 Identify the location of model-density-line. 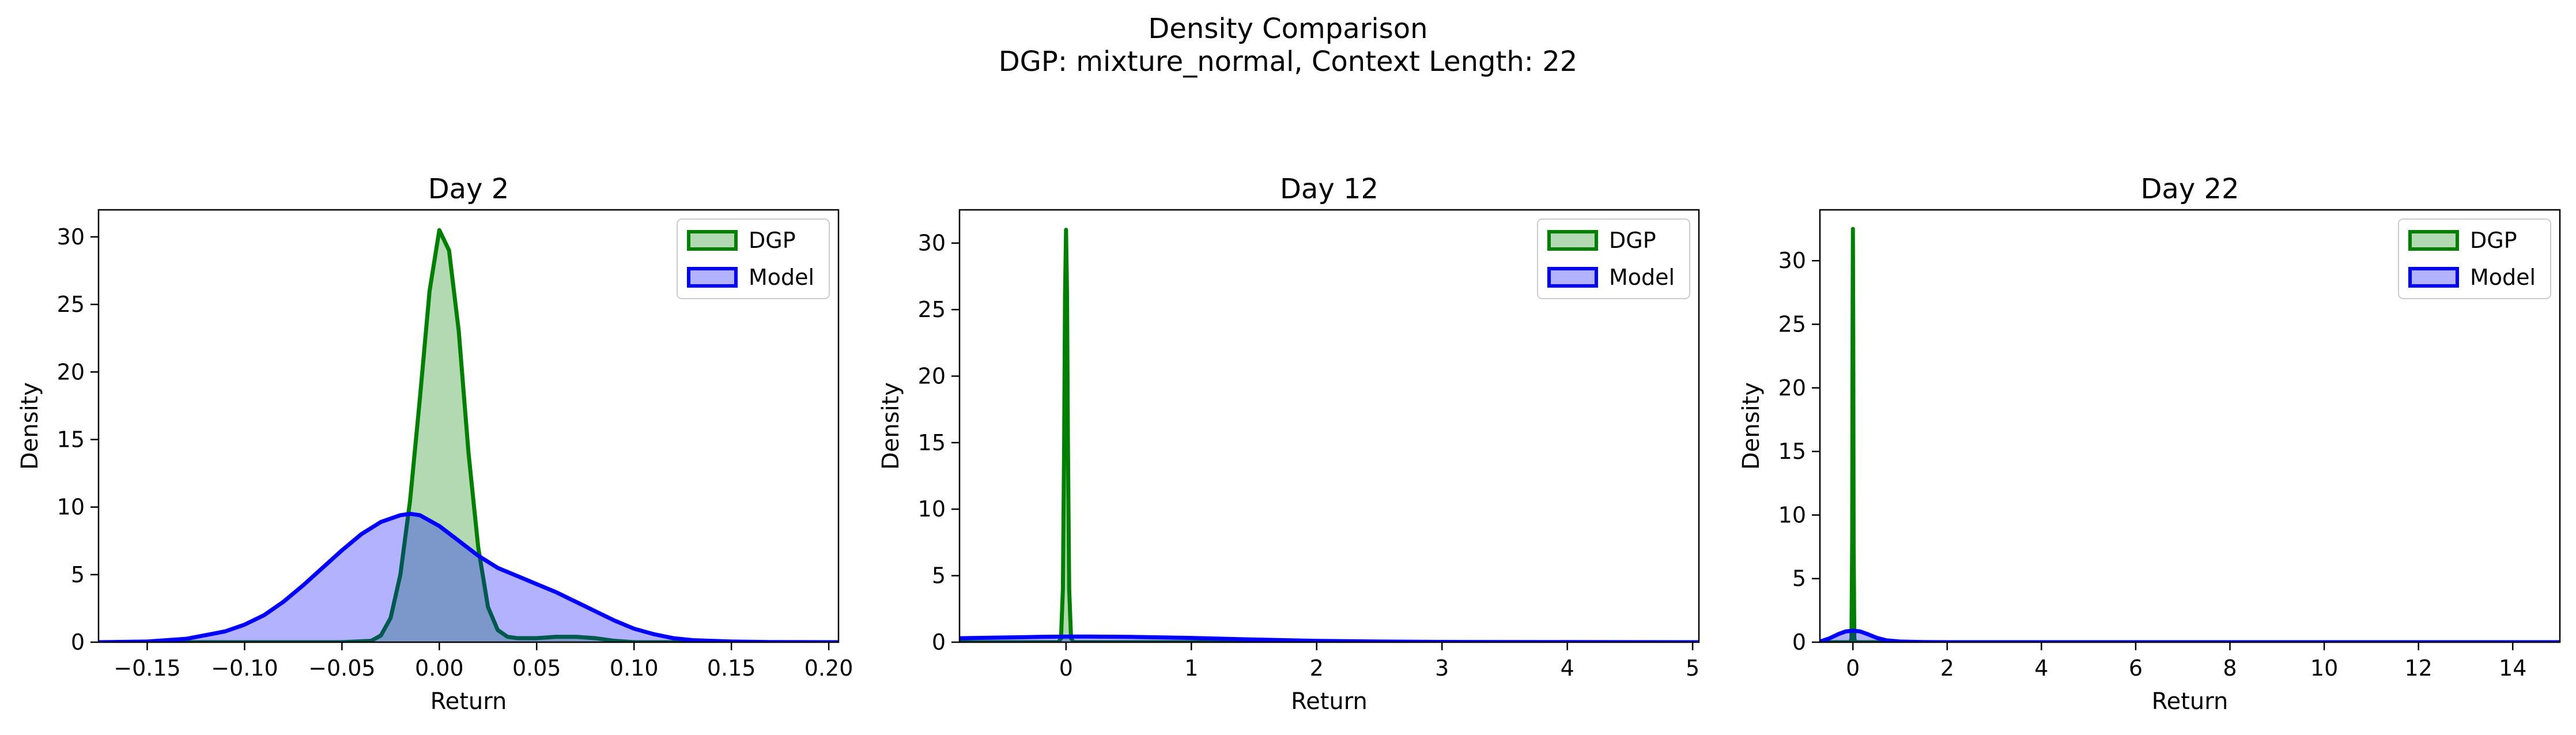
(468, 576).